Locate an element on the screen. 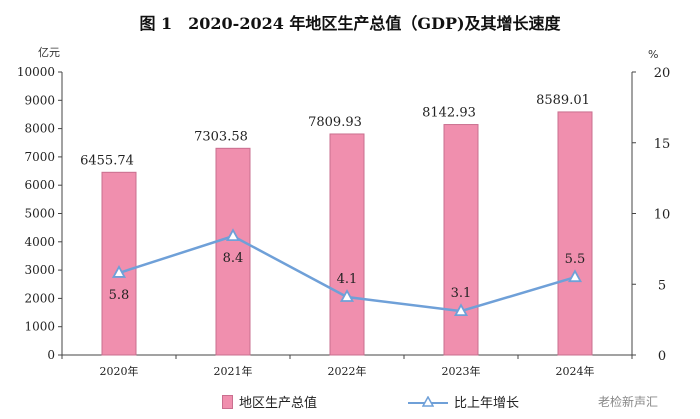 The image size is (700, 419). left-axis-tick-label: 10000 is located at coordinates (36, 72).